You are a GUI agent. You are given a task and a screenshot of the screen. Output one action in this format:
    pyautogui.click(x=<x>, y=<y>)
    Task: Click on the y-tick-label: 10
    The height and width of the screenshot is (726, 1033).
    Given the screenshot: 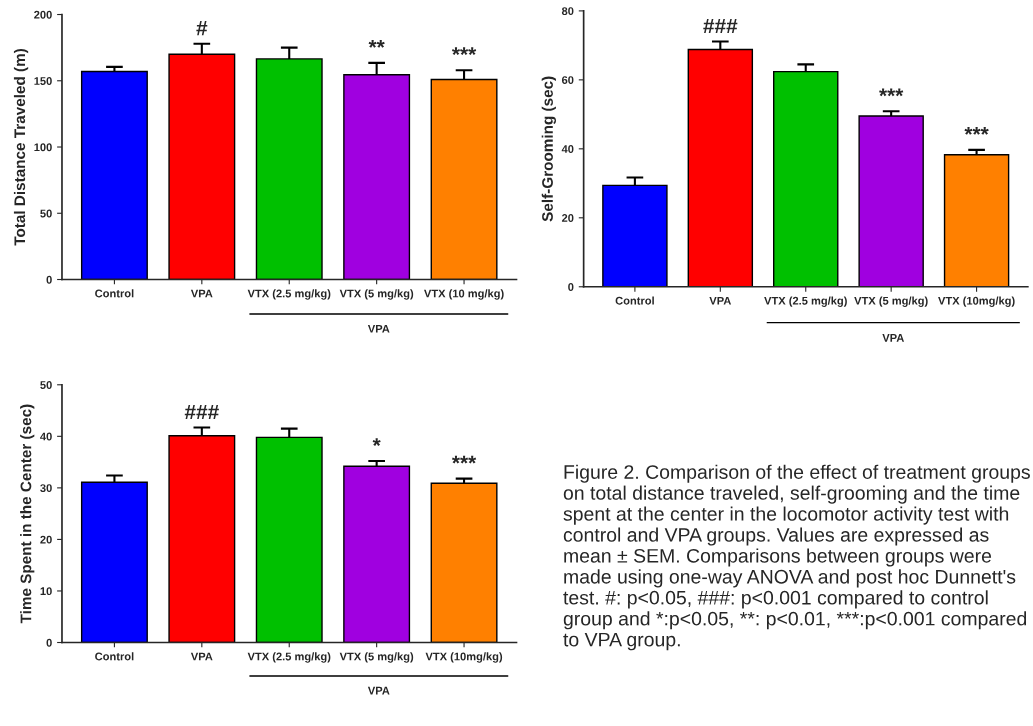 What is the action you would take?
    pyautogui.click(x=46, y=591)
    